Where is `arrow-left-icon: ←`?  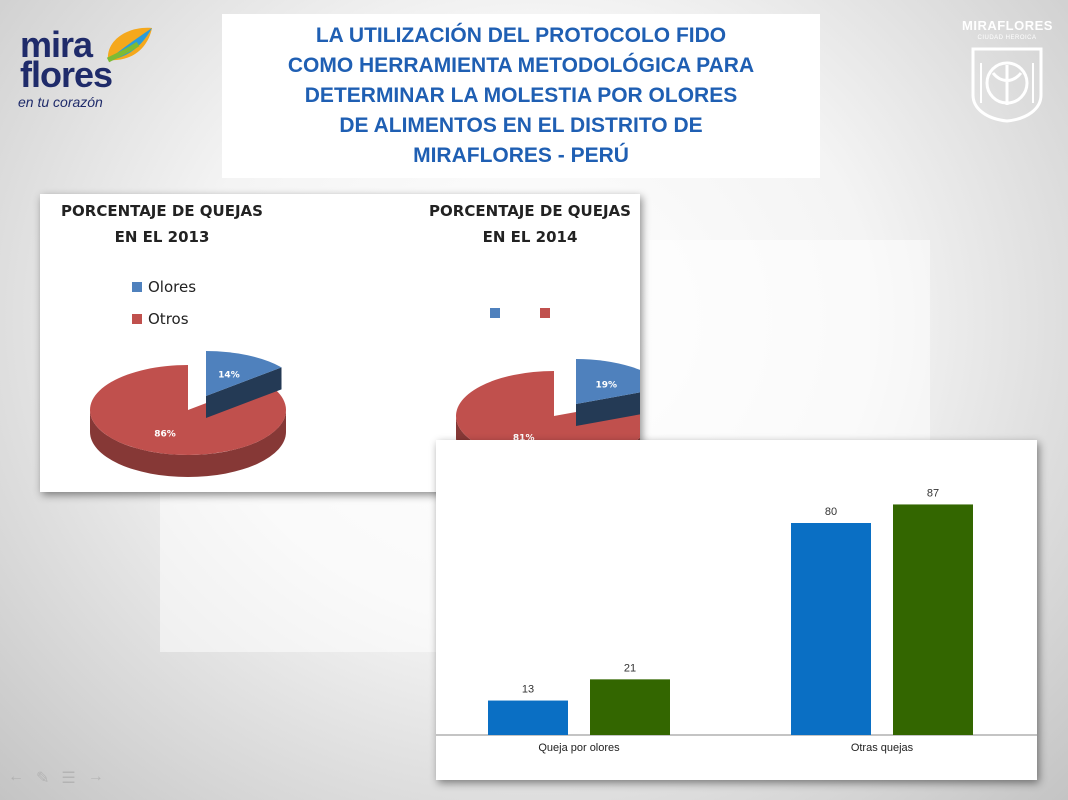
arrow-left-icon: ← is located at coordinates (16, 776).